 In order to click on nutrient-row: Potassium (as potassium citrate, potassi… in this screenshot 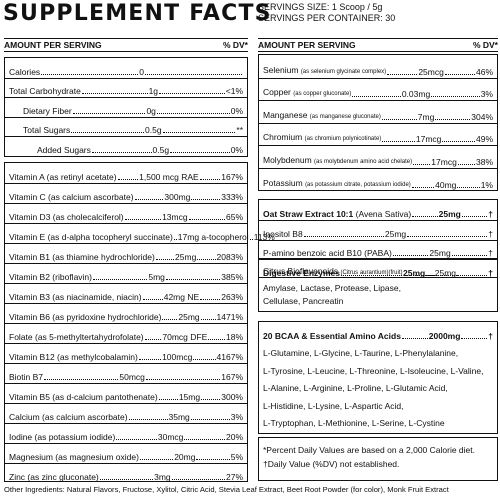, I will do `click(378, 179)`.